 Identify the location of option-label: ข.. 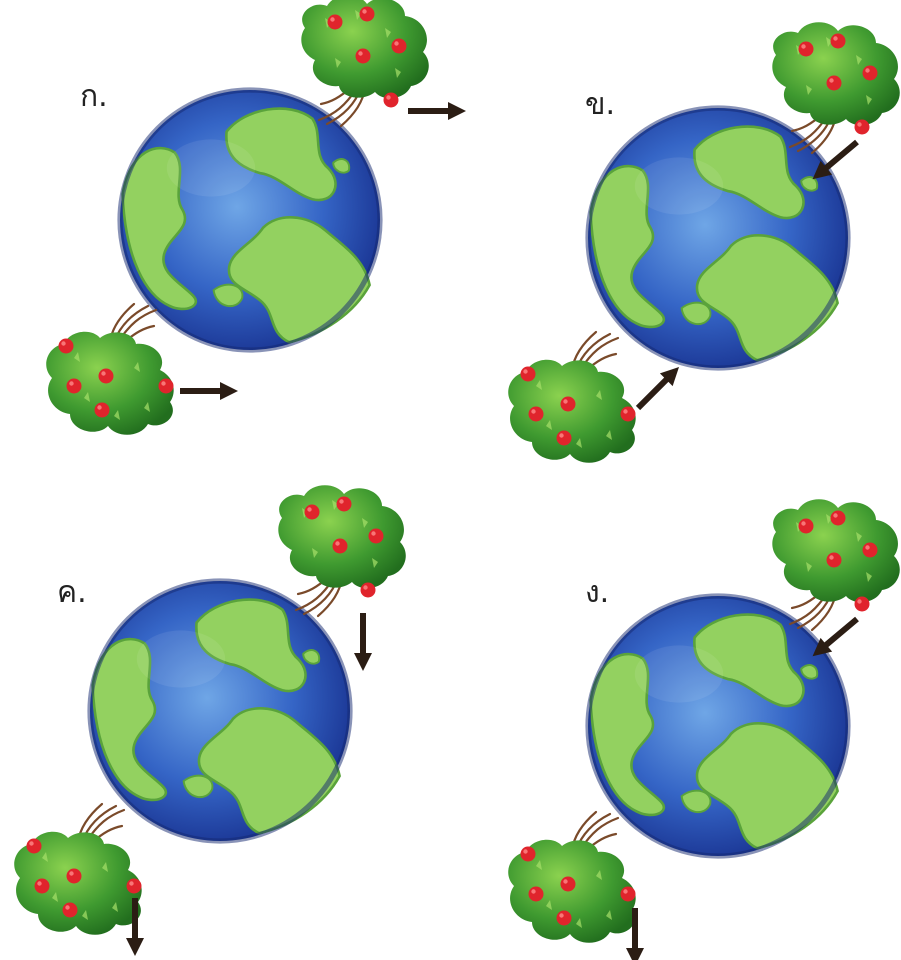
(600, 104).